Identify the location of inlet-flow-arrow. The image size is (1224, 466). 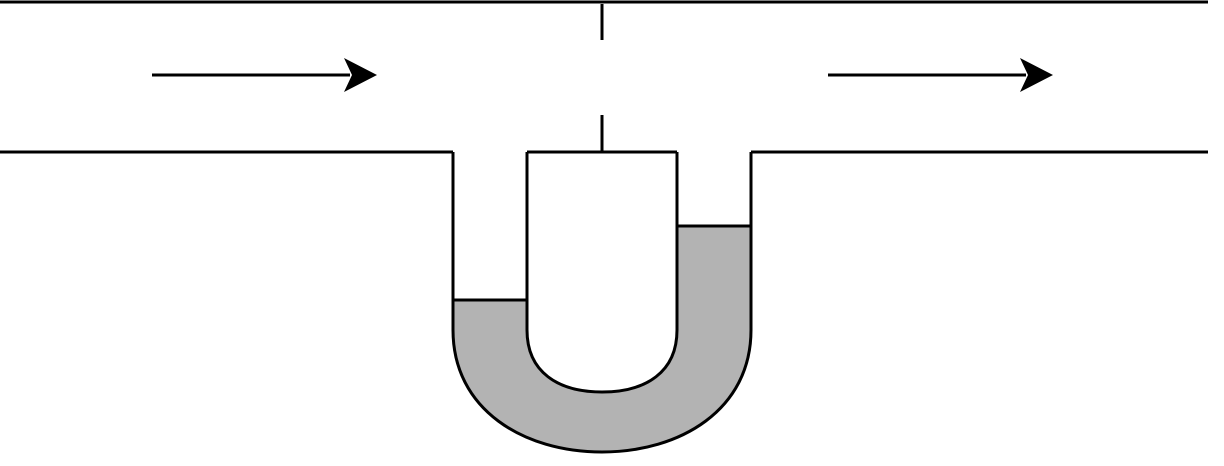
(264, 75).